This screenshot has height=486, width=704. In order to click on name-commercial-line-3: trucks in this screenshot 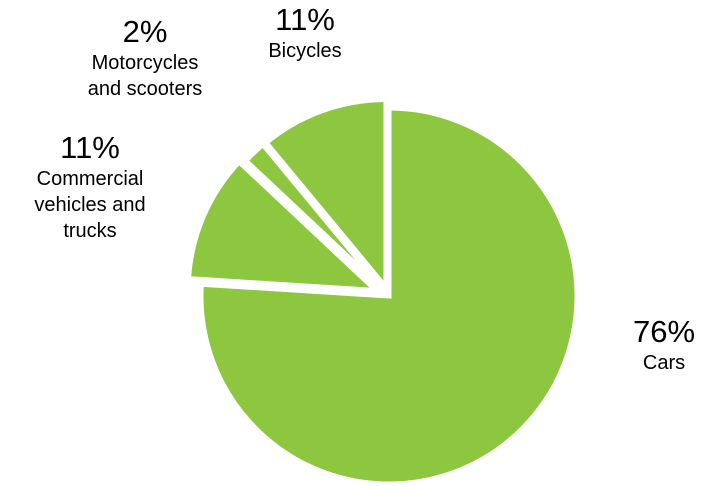, I will do `click(90, 231)`.